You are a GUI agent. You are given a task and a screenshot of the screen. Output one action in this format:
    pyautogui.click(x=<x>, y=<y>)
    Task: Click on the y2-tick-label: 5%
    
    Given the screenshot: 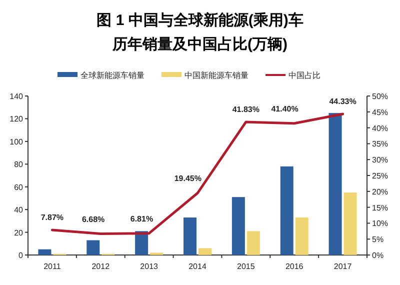 What is the action you would take?
    pyautogui.click(x=378, y=239)
    